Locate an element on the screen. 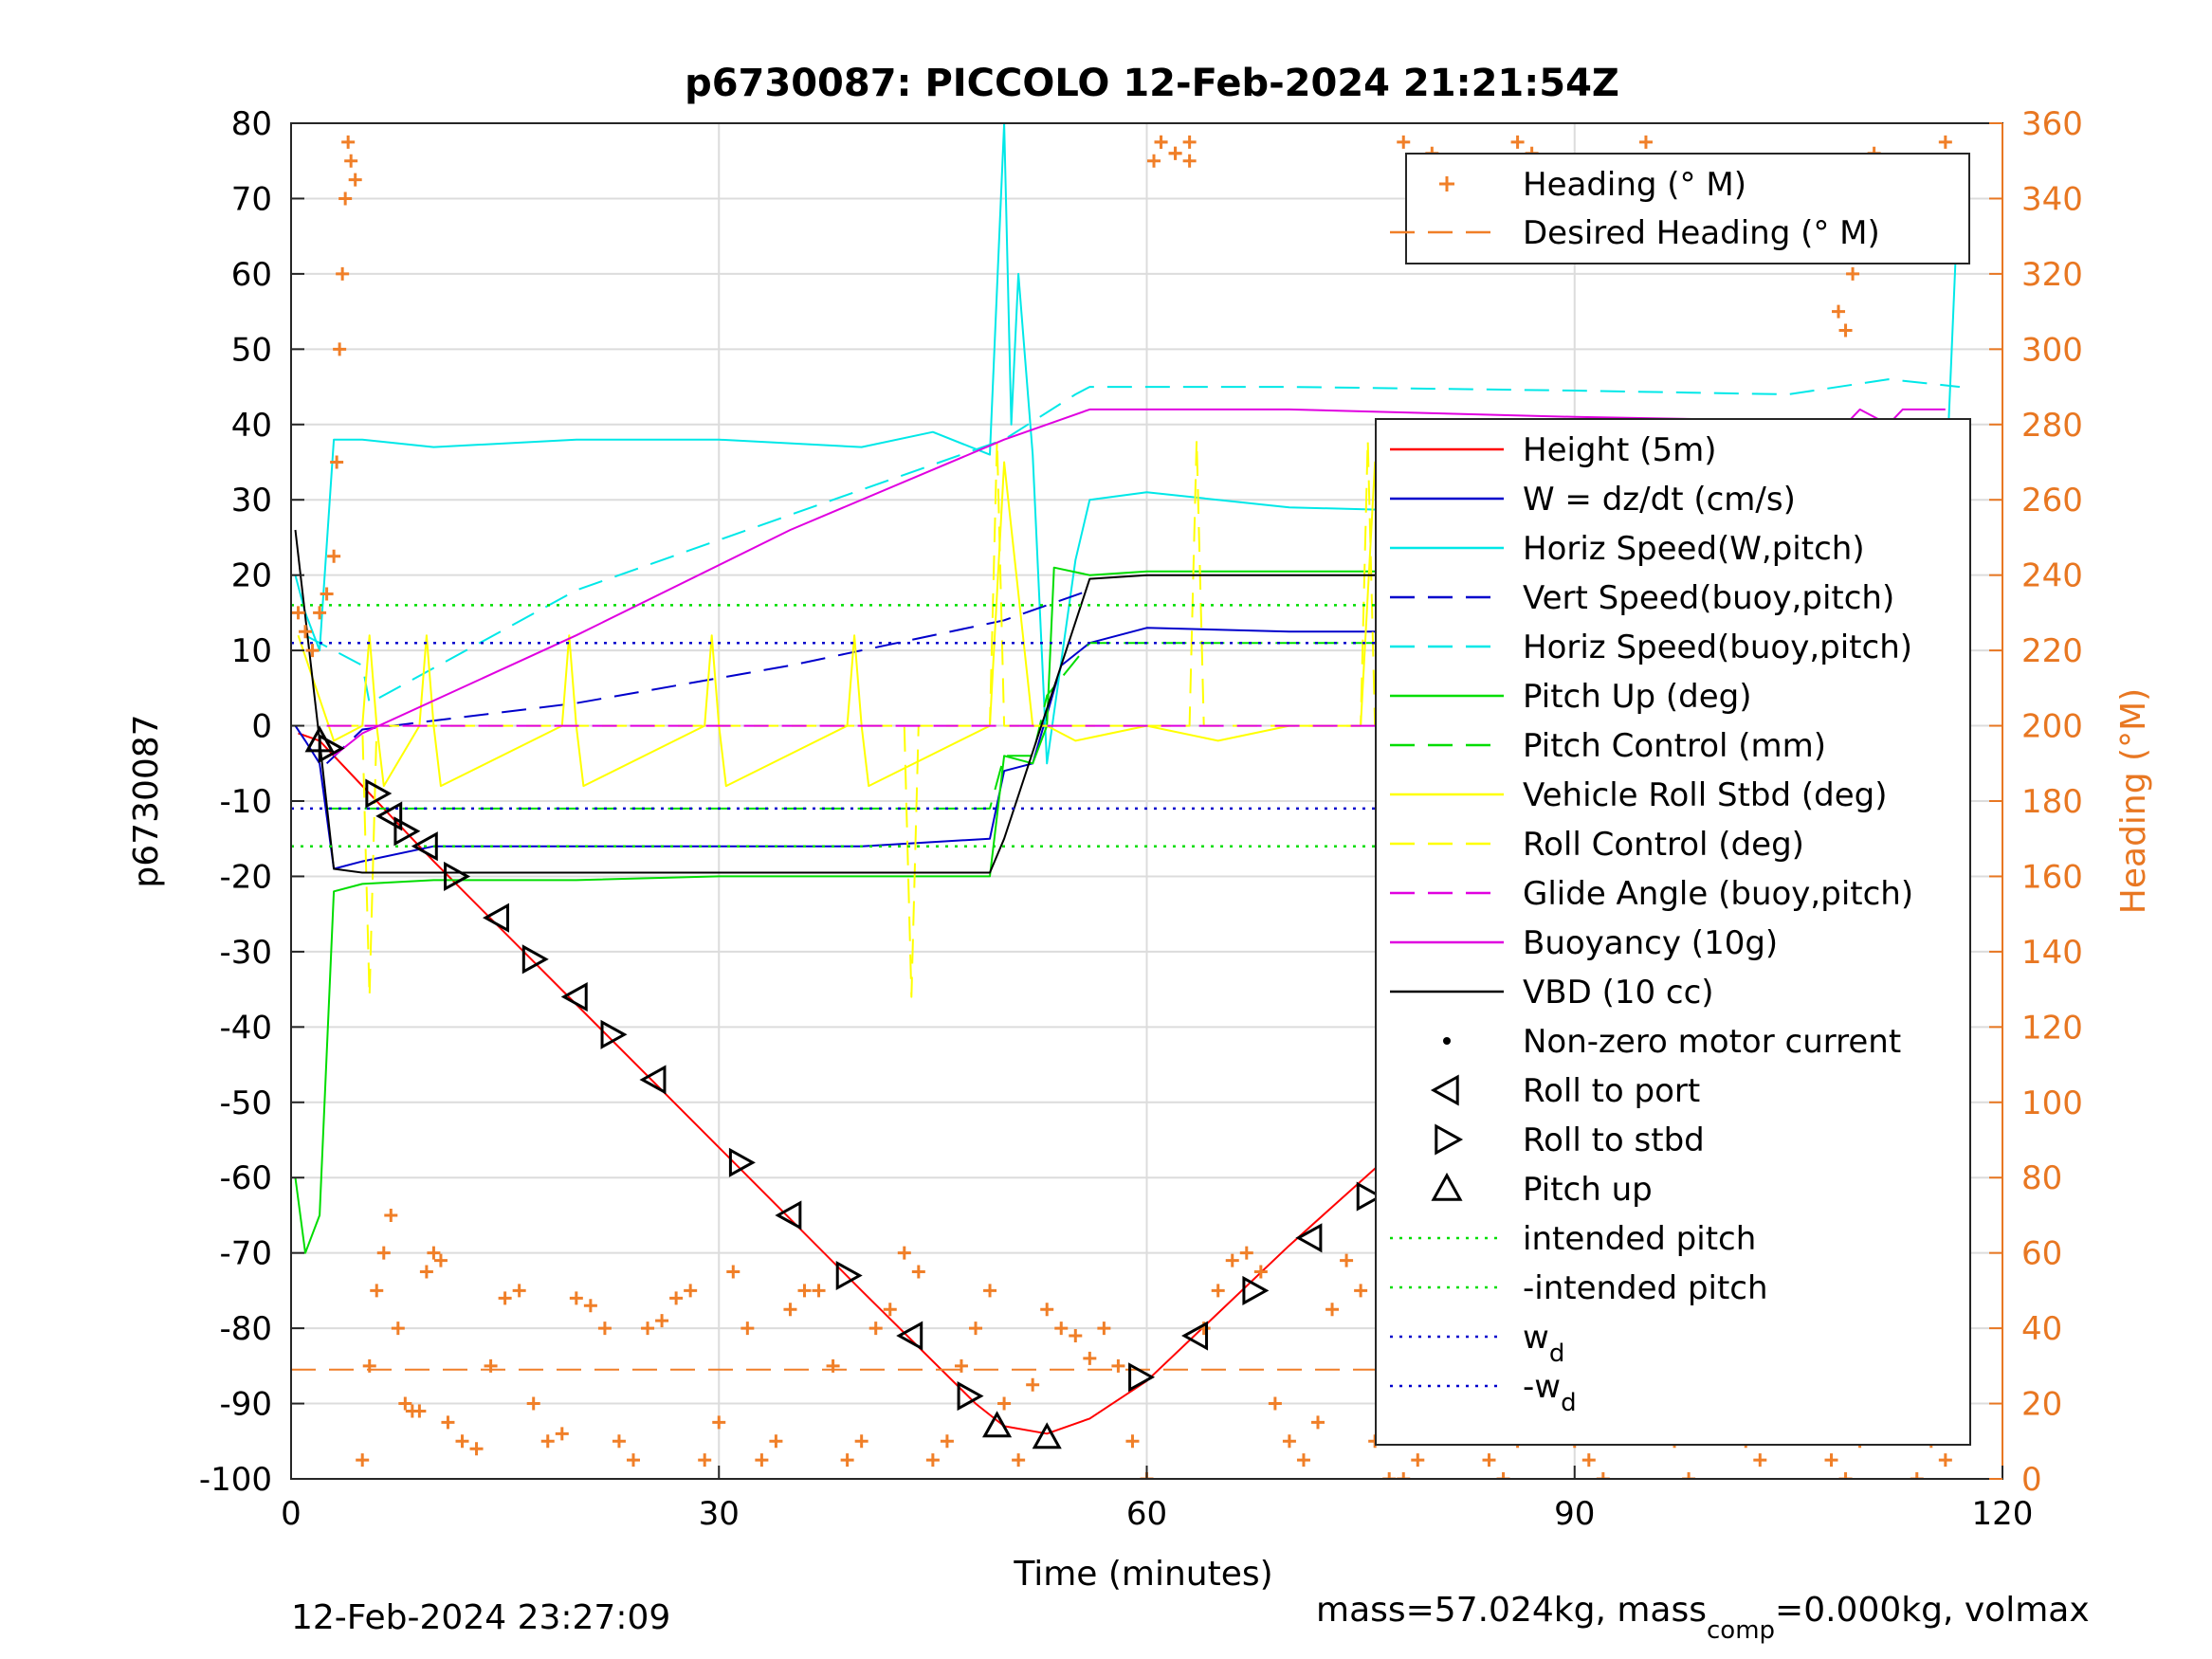  y2-tick-label: 60 is located at coordinates (2041, 1254).